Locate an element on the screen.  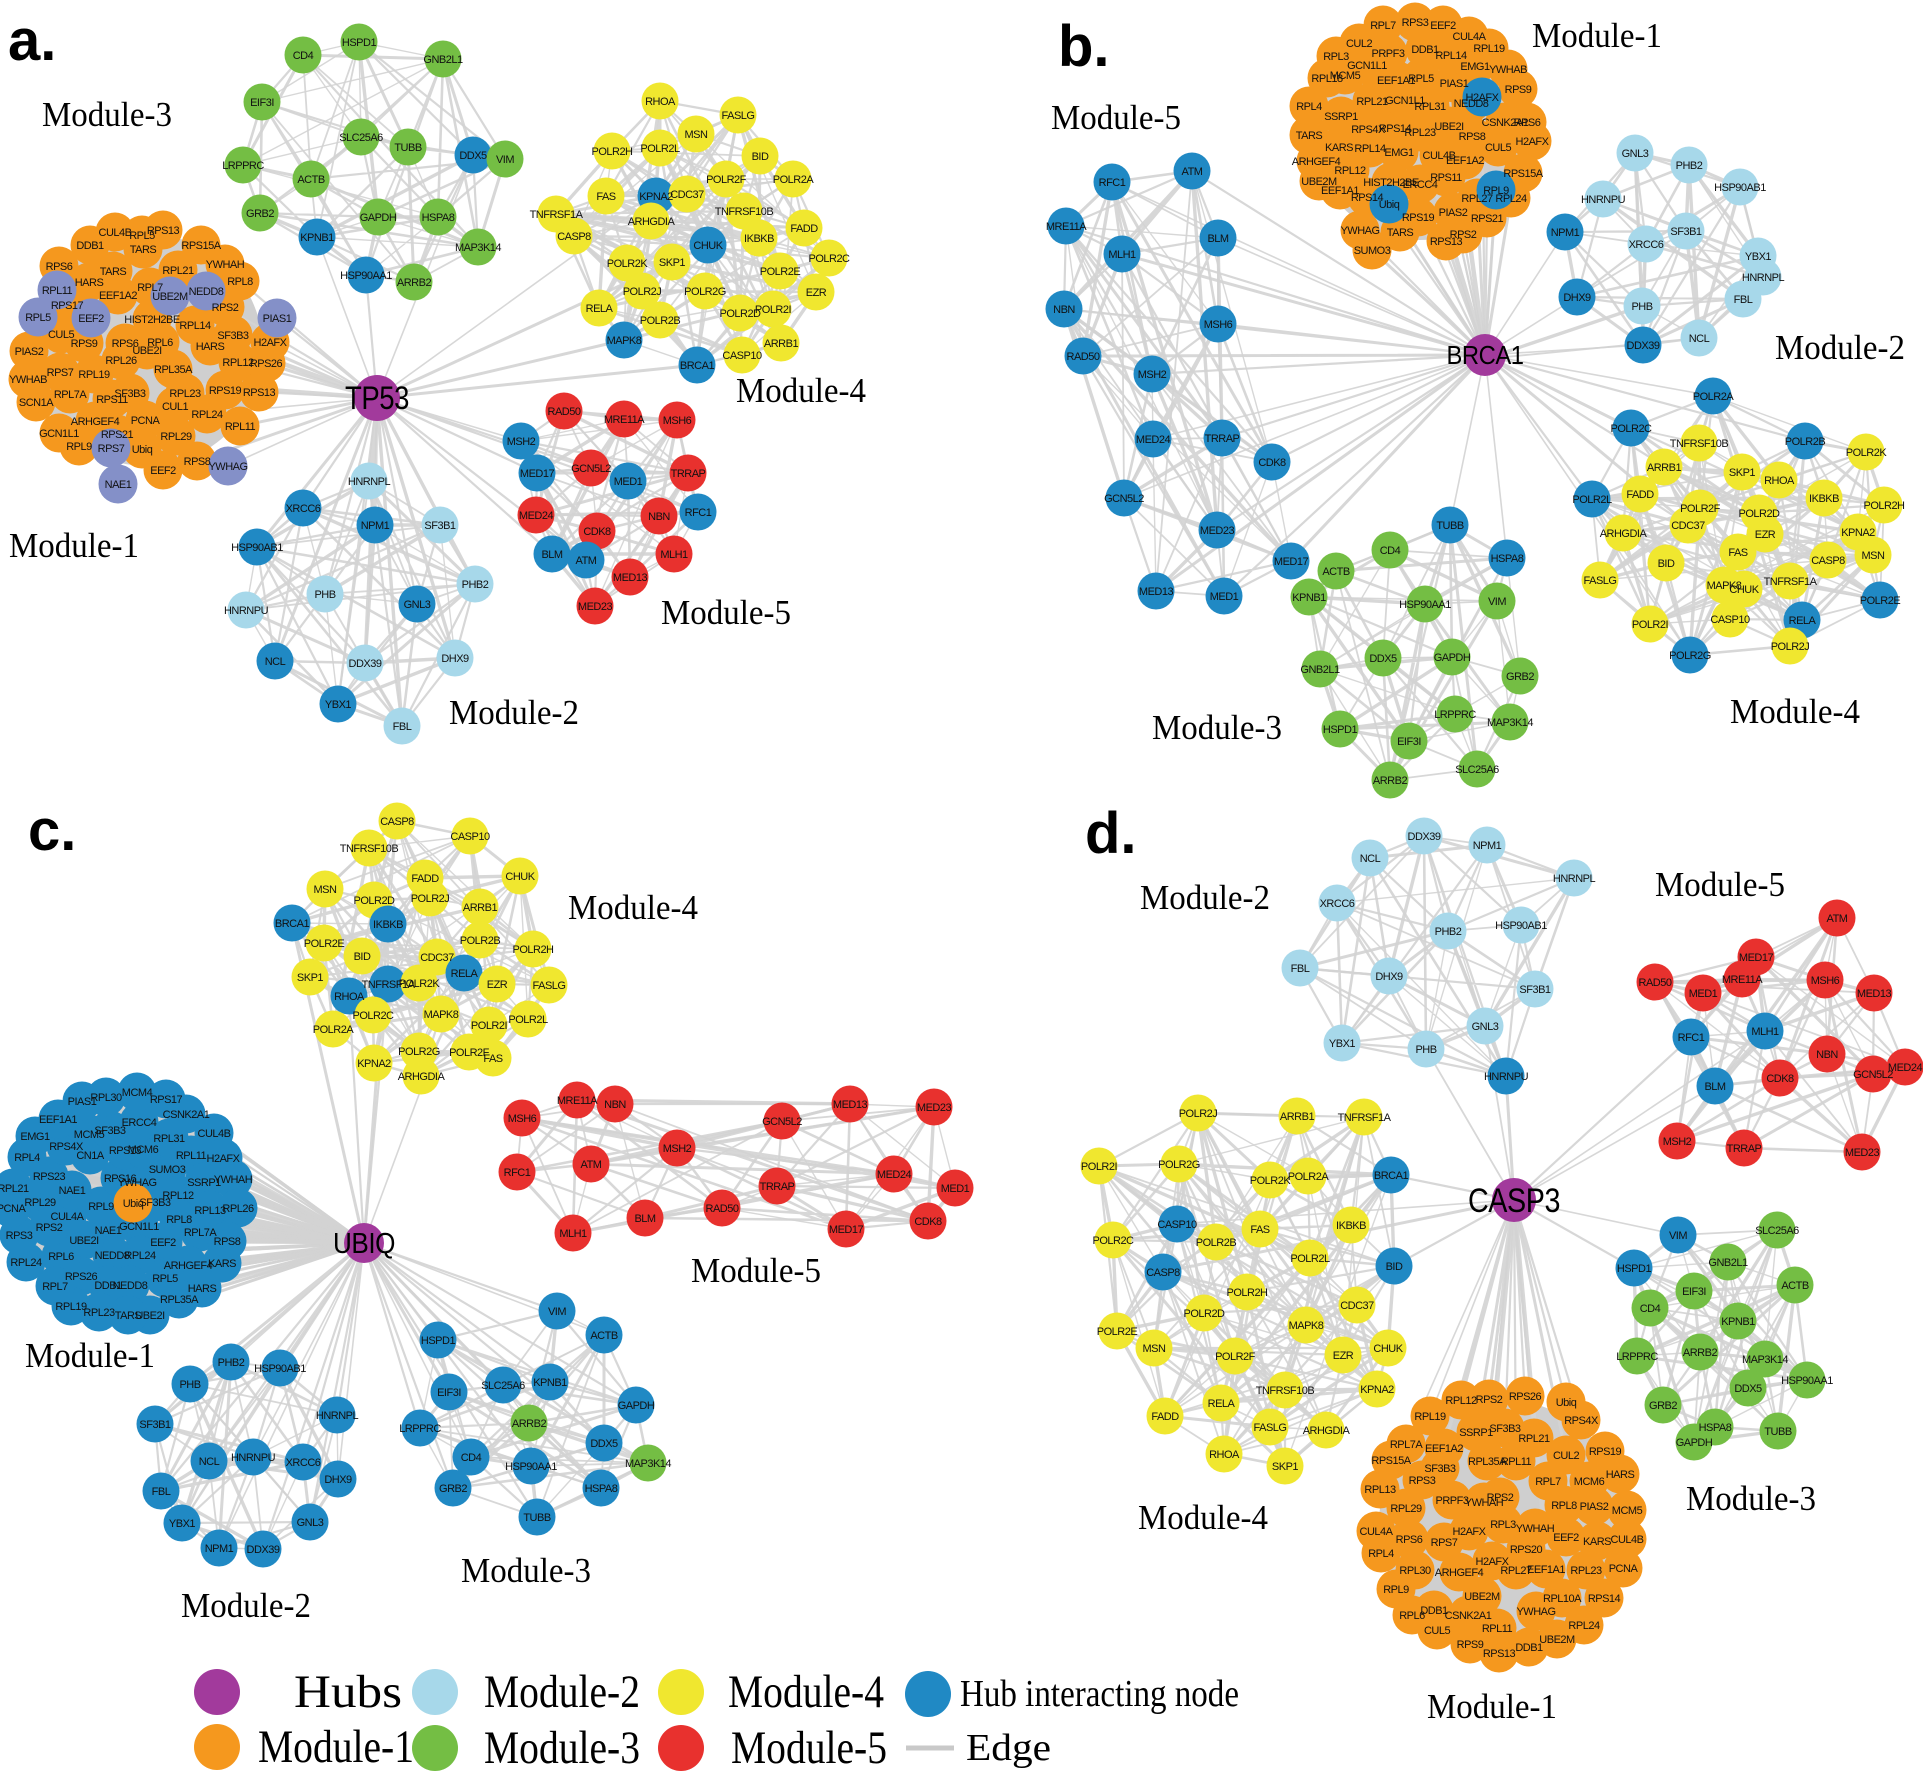
svg-text: RPL14 is located at coordinates (1451, 56).